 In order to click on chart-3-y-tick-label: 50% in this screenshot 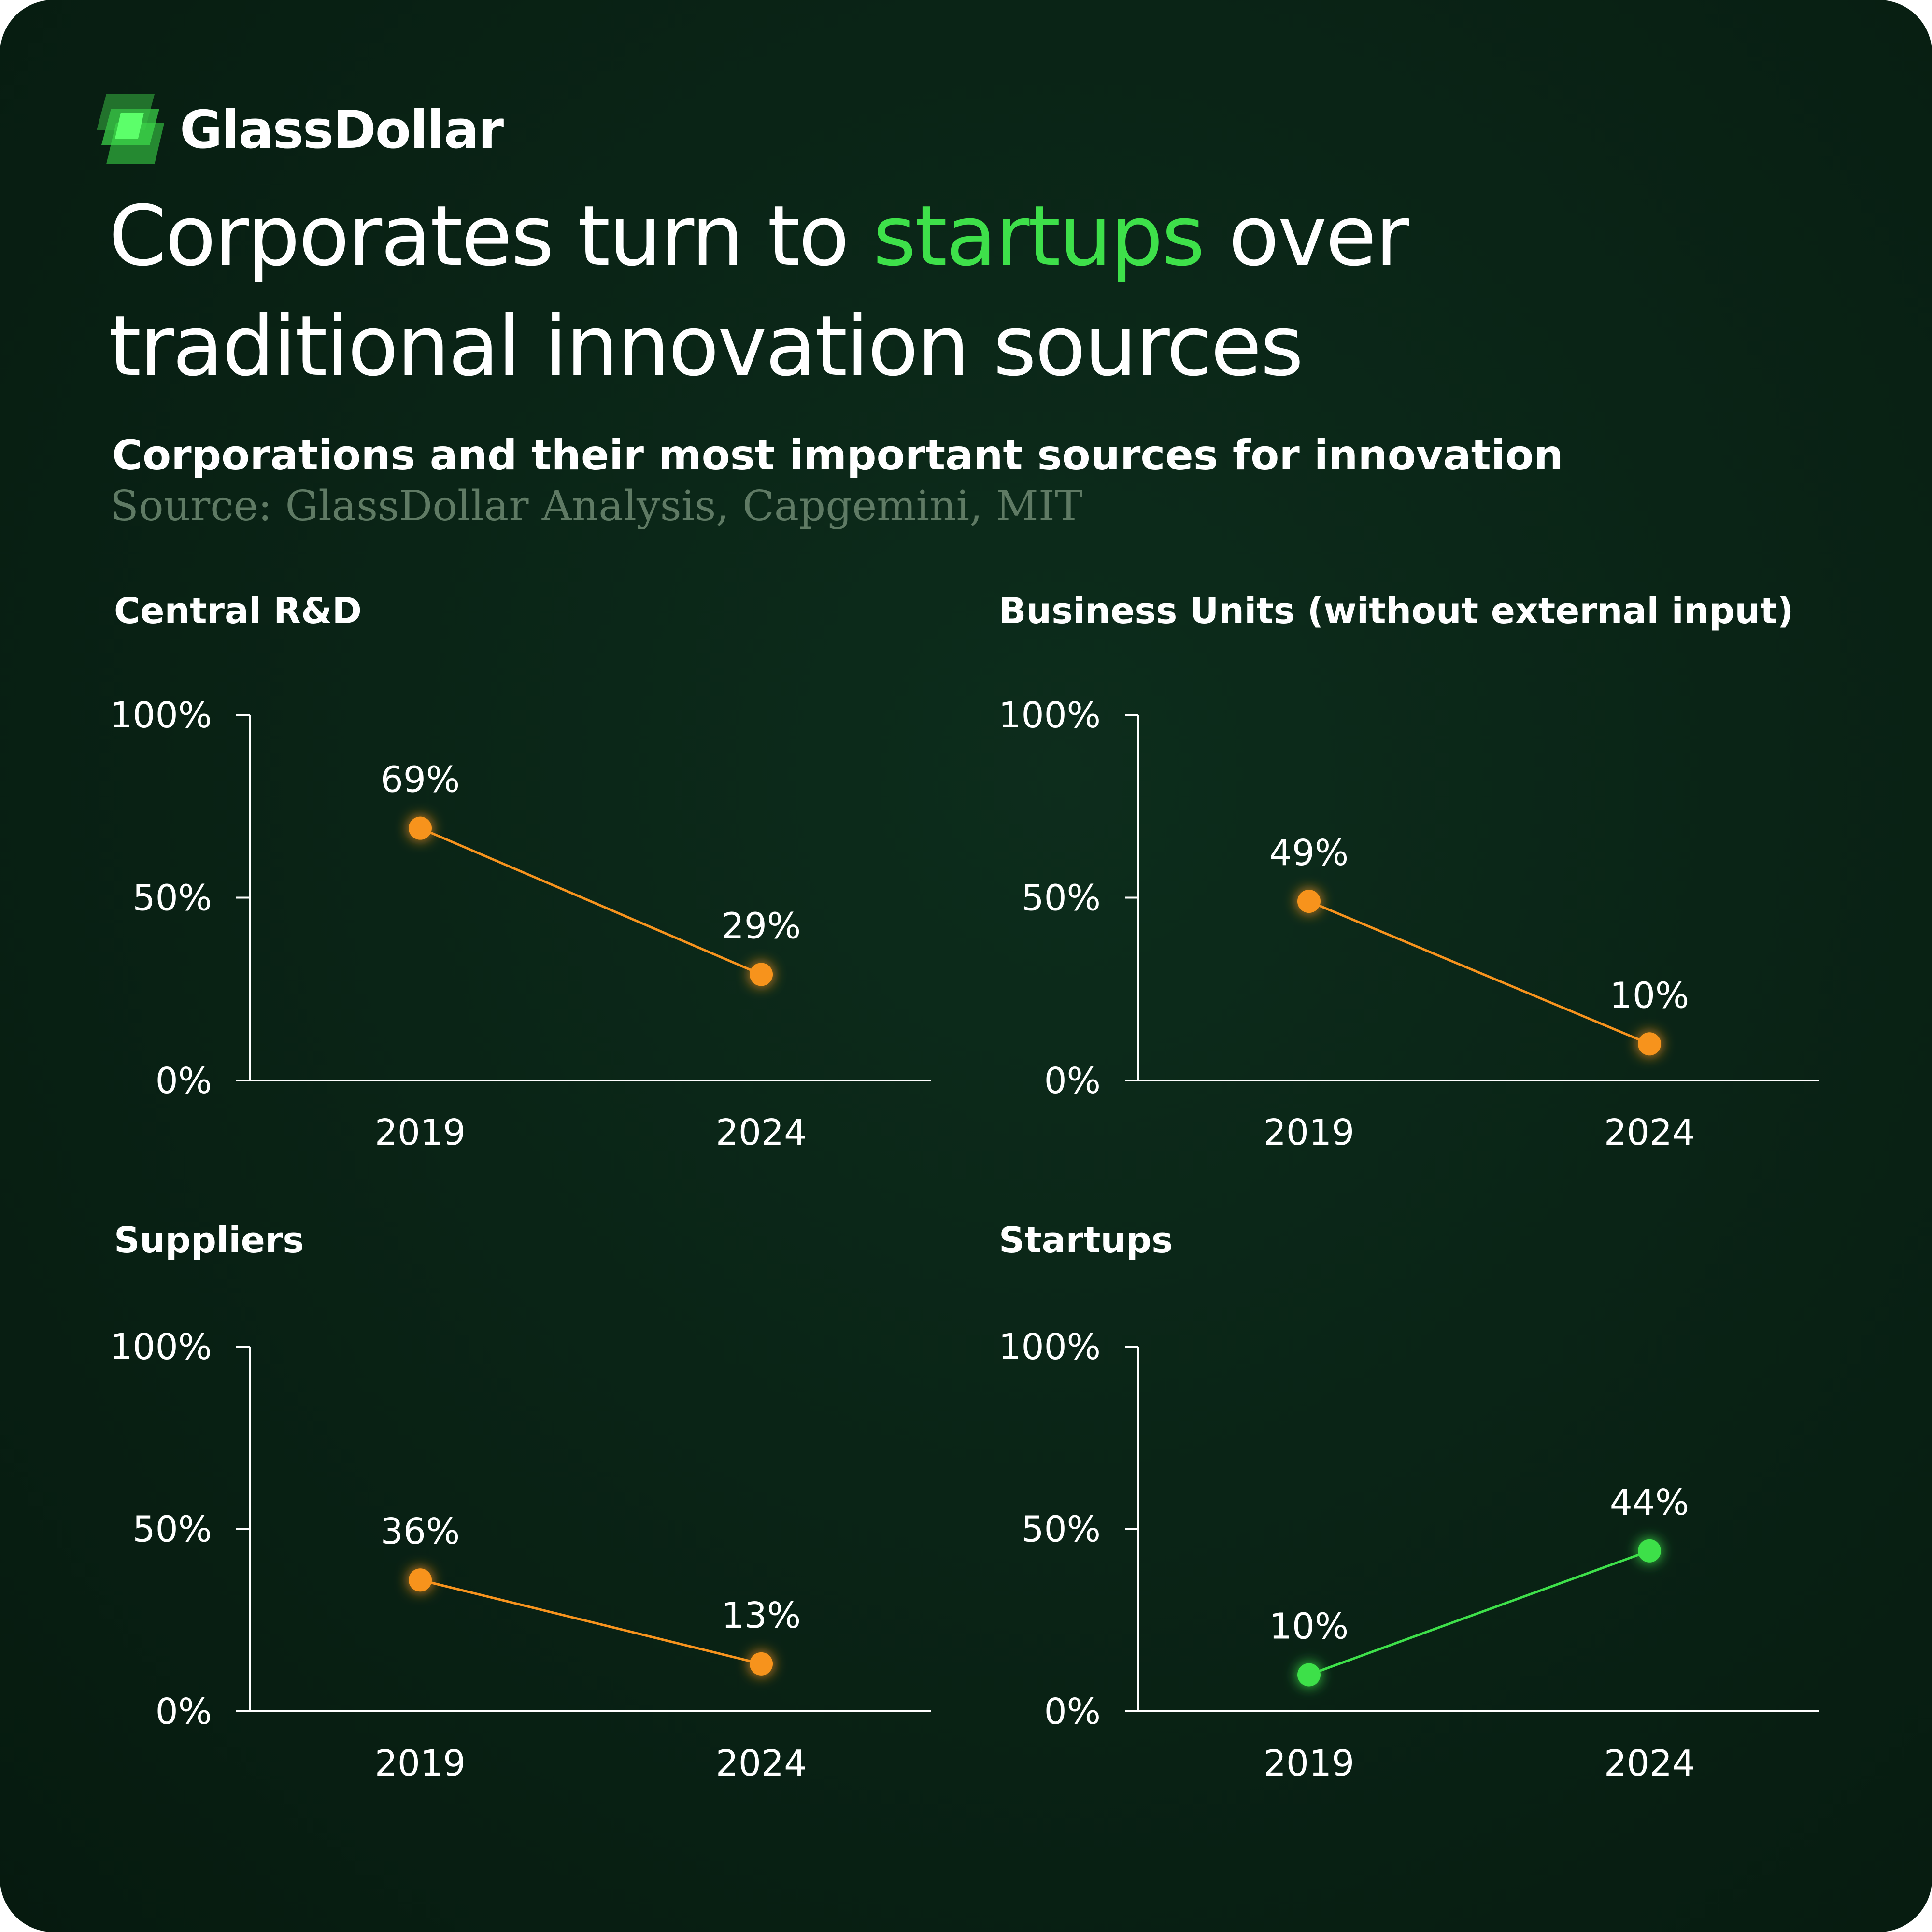, I will do `click(172, 1529)`.